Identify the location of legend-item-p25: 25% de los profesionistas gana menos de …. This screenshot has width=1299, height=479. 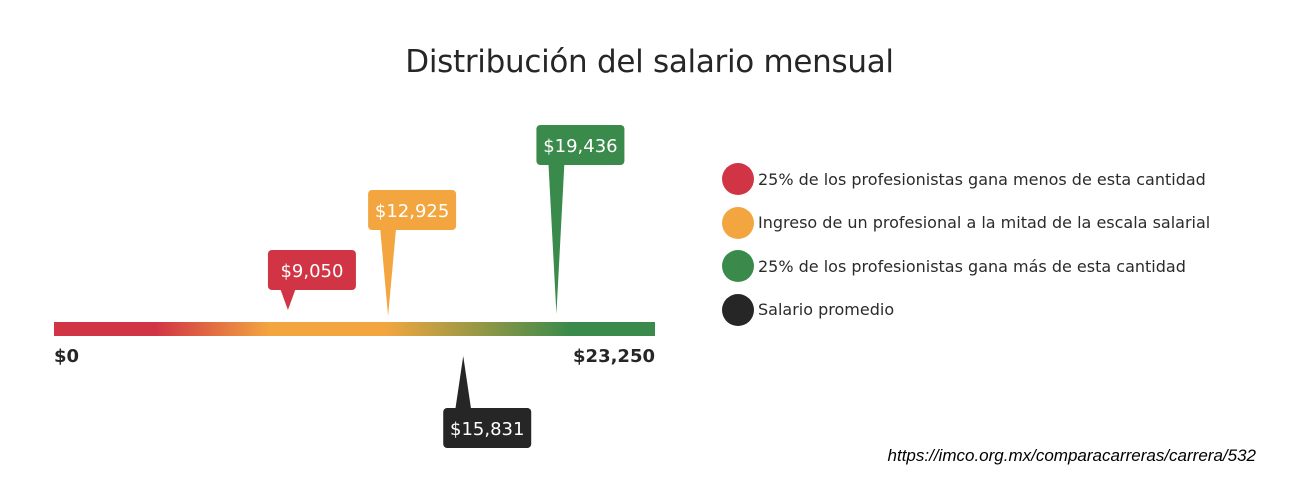
(966, 179).